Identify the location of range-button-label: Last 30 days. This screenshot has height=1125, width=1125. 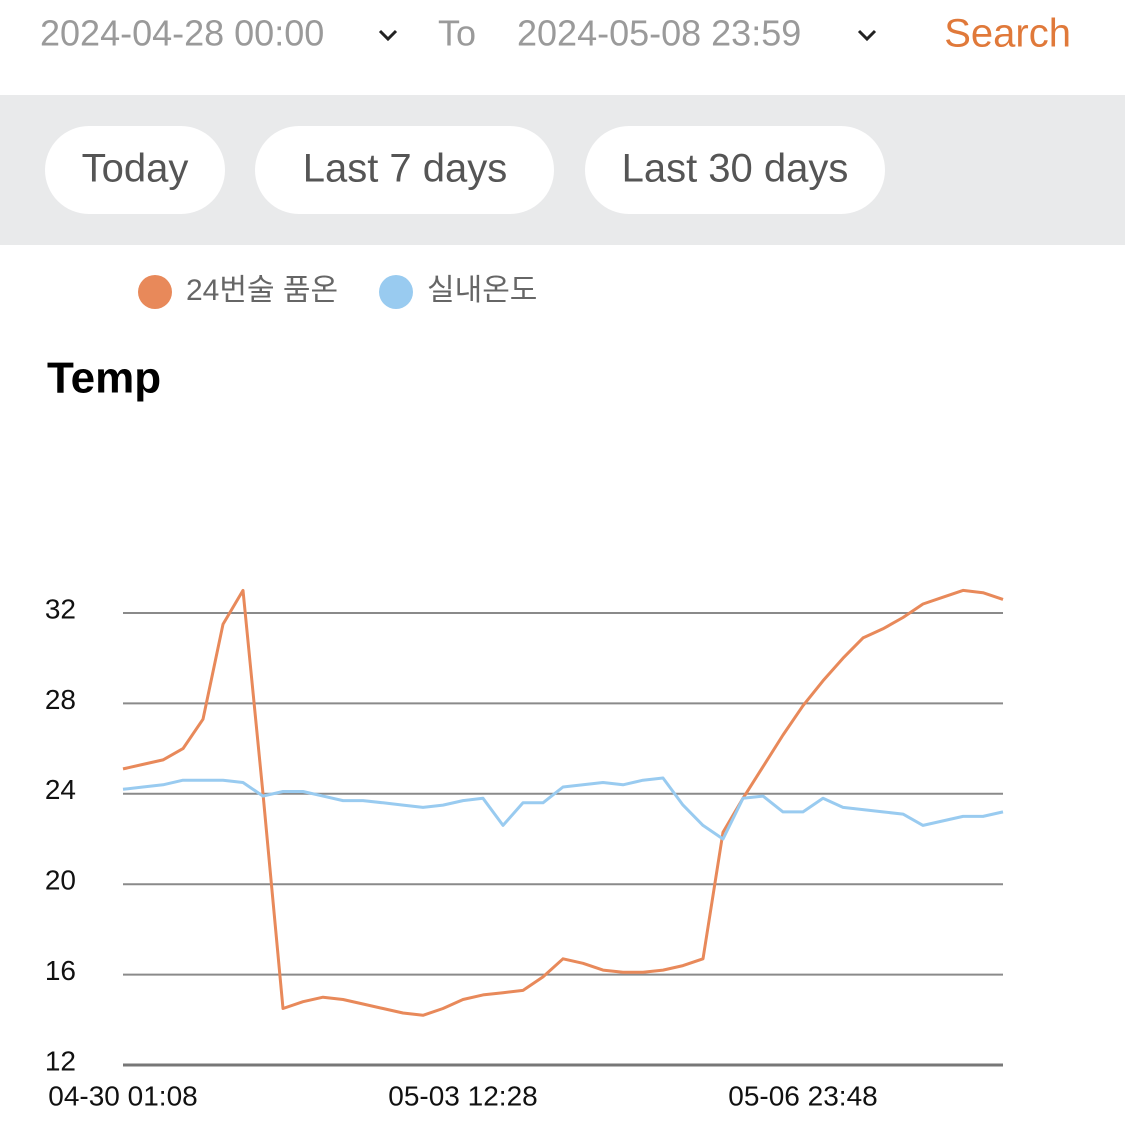
(735, 169).